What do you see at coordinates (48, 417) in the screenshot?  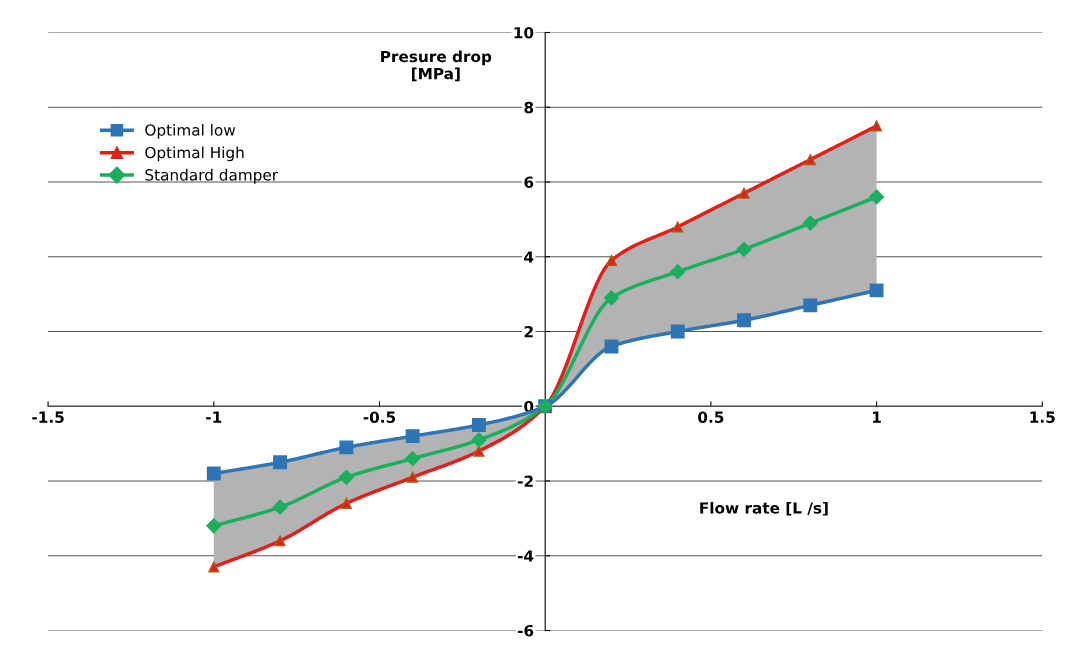 I see `x-tick-label: -1.5` at bounding box center [48, 417].